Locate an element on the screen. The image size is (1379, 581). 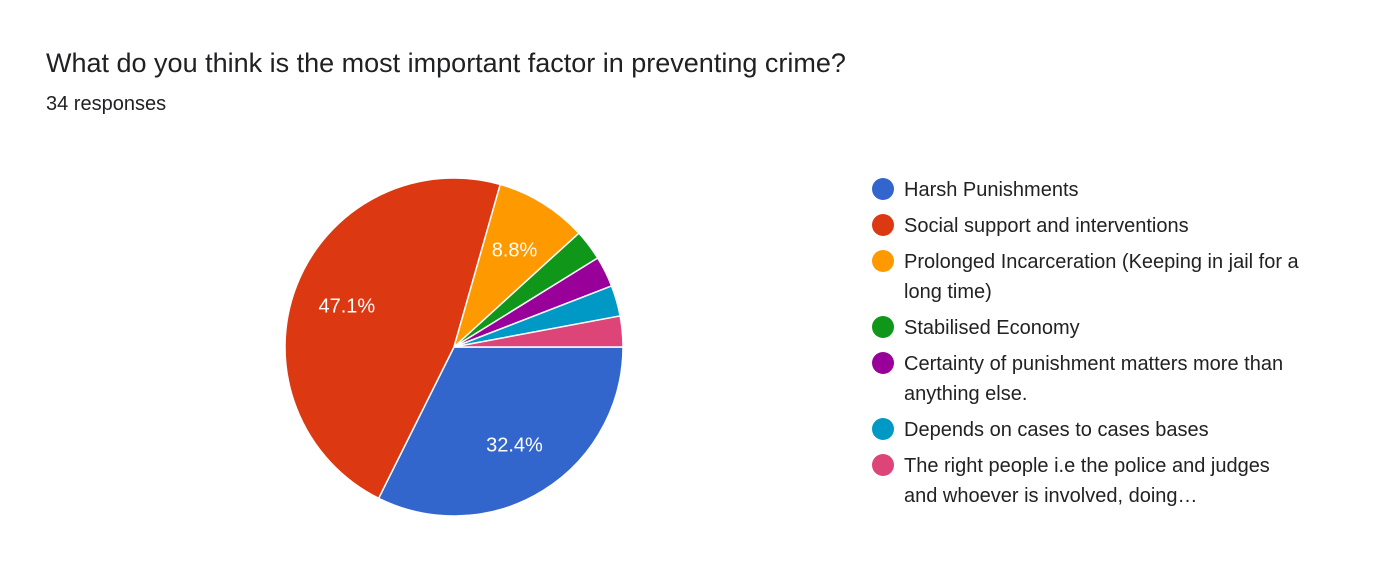
legend-item: Stabilised Economy is located at coordinates (1092, 328).